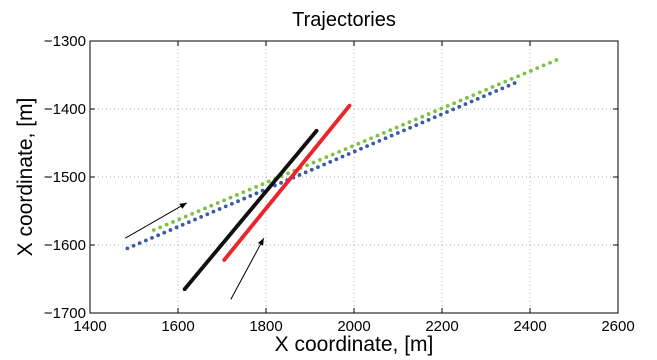 The height and width of the screenshot is (360, 657). What do you see at coordinates (344, 20) in the screenshot?
I see `chart-title: Trajectories` at bounding box center [344, 20].